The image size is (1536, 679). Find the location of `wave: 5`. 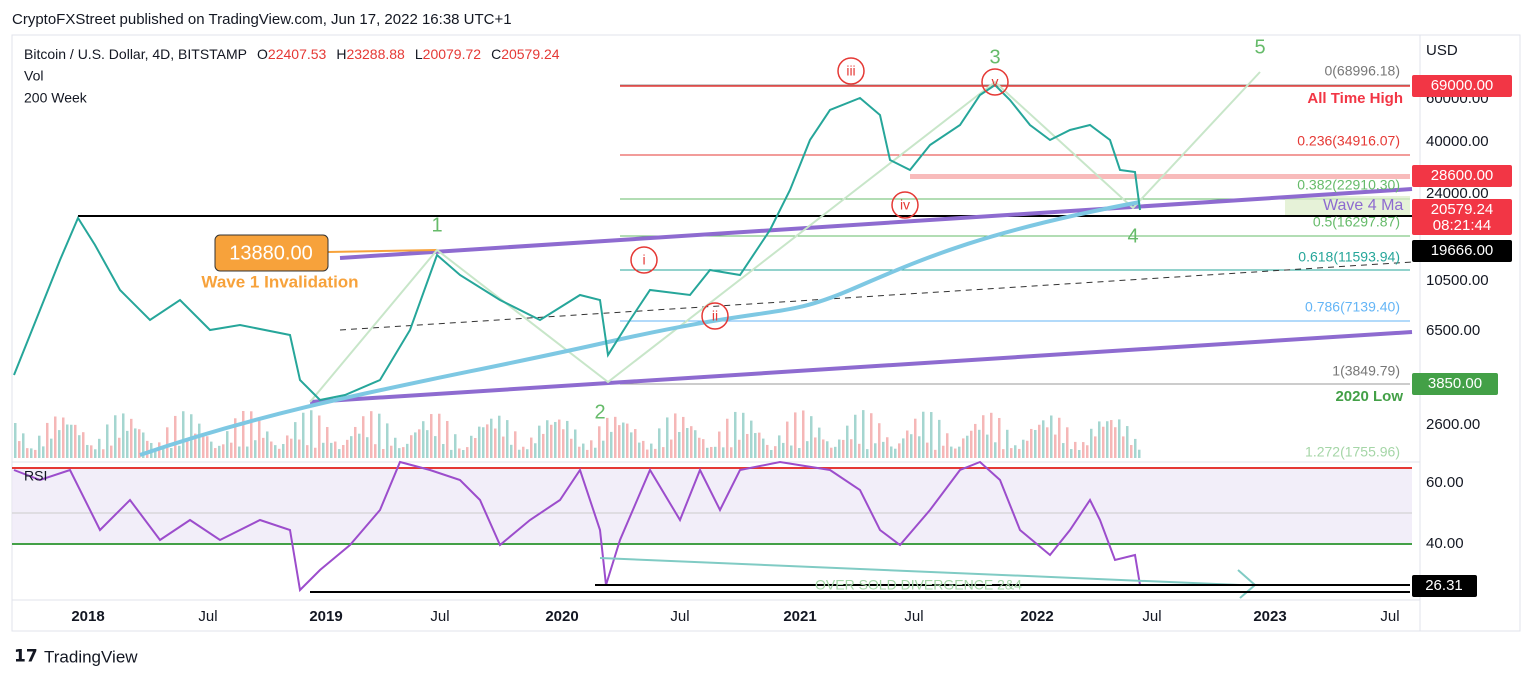

wave: 5 is located at coordinates (1259, 47).